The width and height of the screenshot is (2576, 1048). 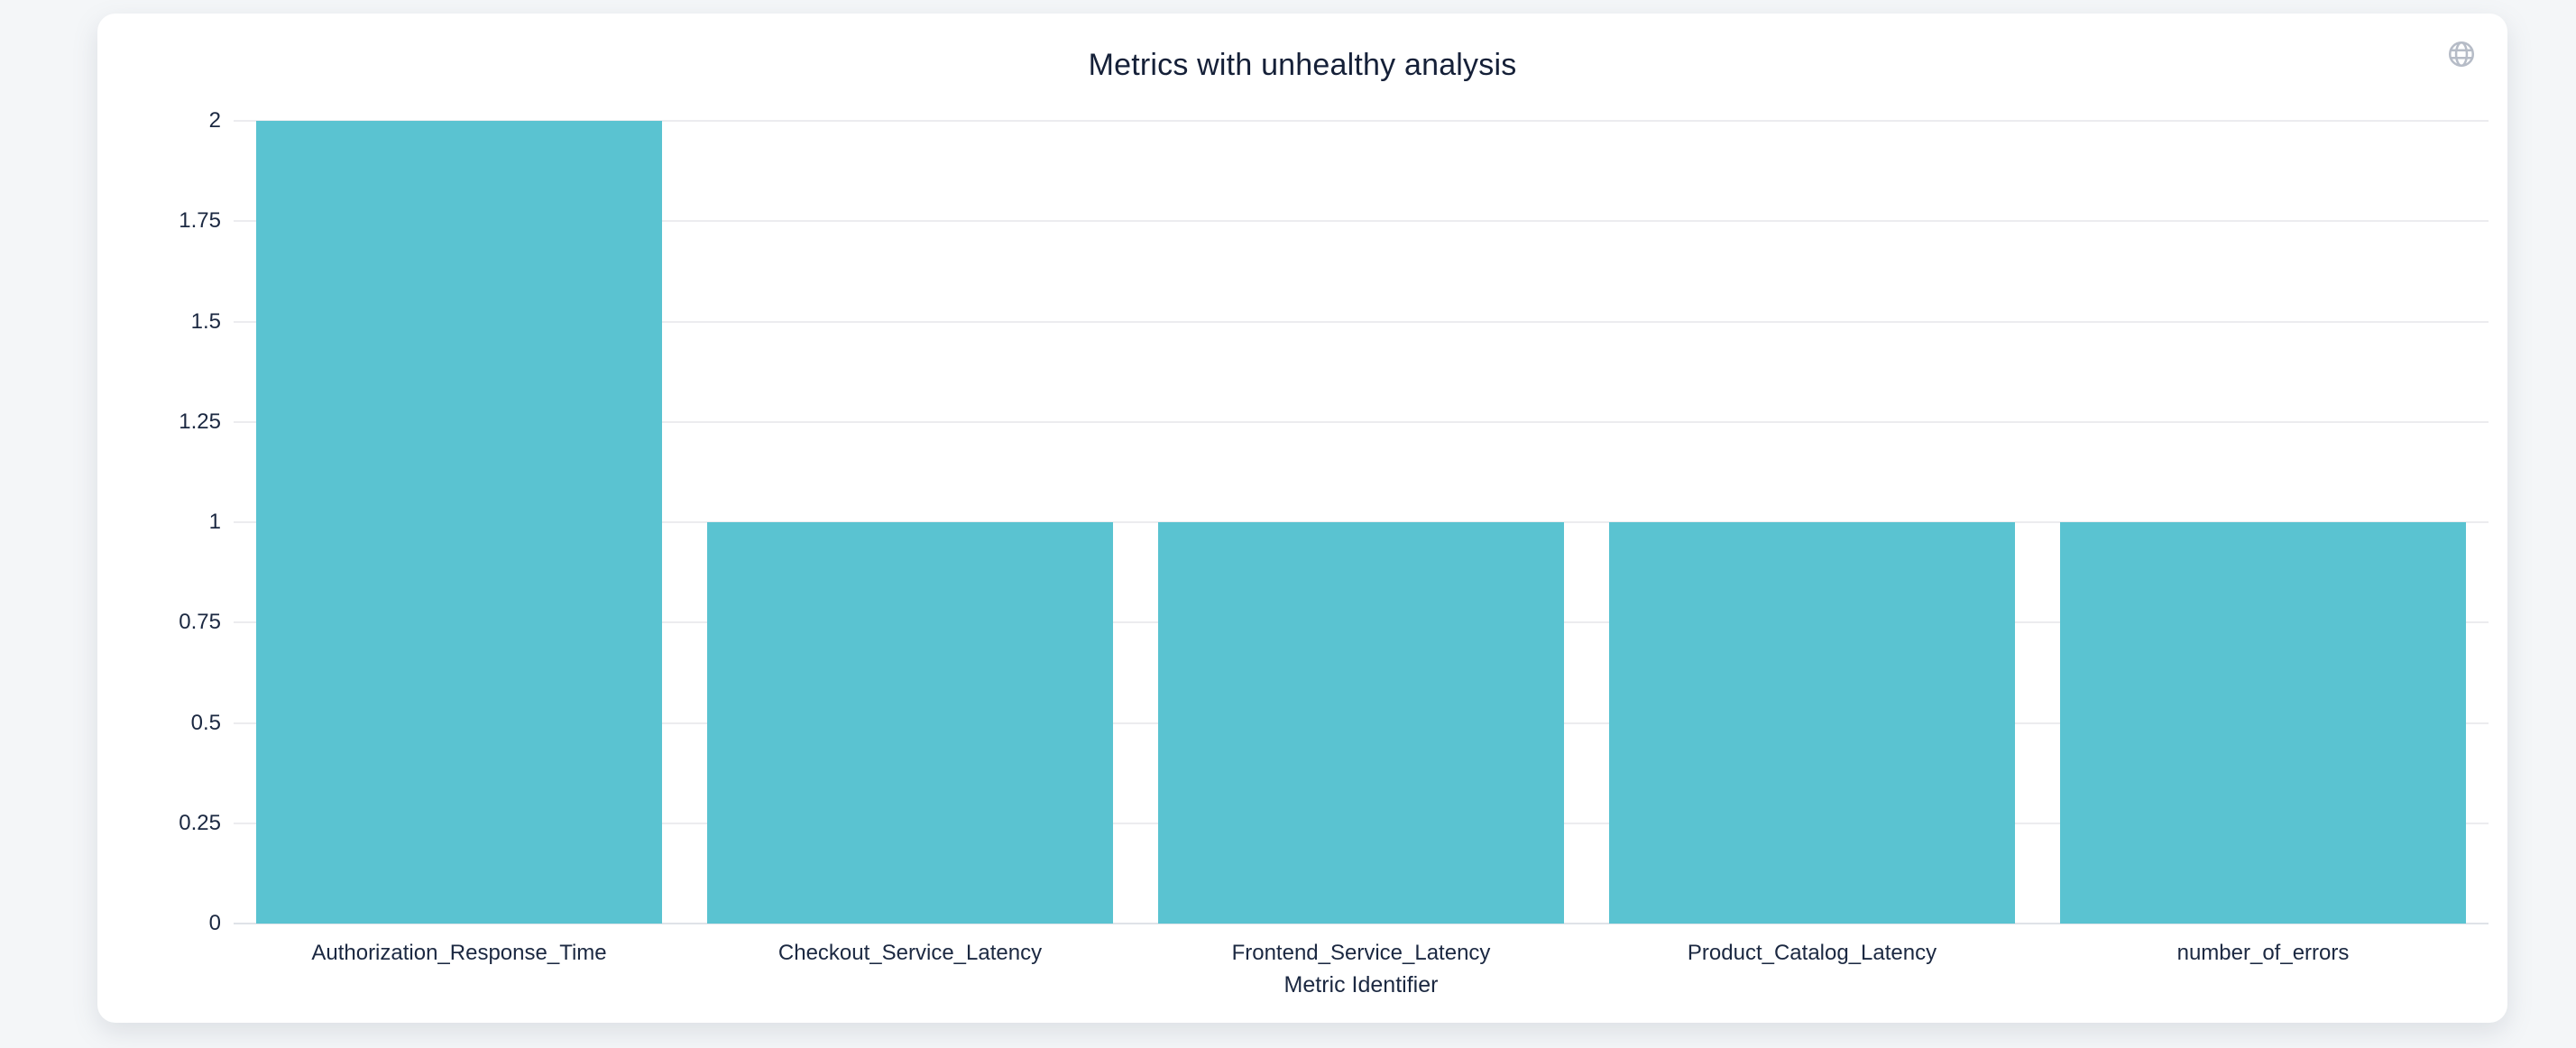 What do you see at coordinates (1361, 984) in the screenshot?
I see `x-axis-title: Metric Identifier` at bounding box center [1361, 984].